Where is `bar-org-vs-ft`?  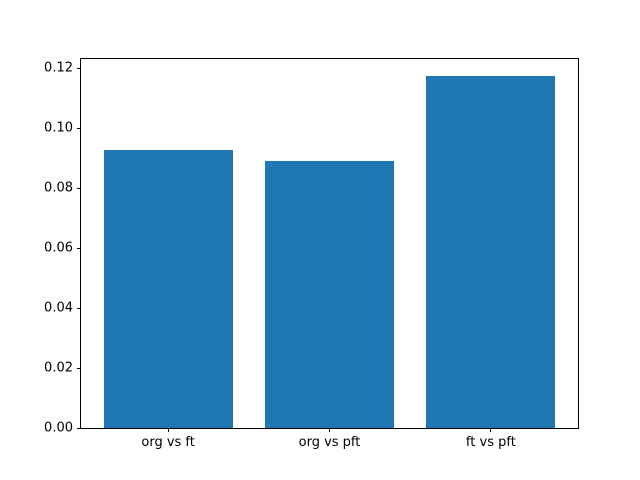
bar-org-vs-ft is located at coordinates (168, 289).